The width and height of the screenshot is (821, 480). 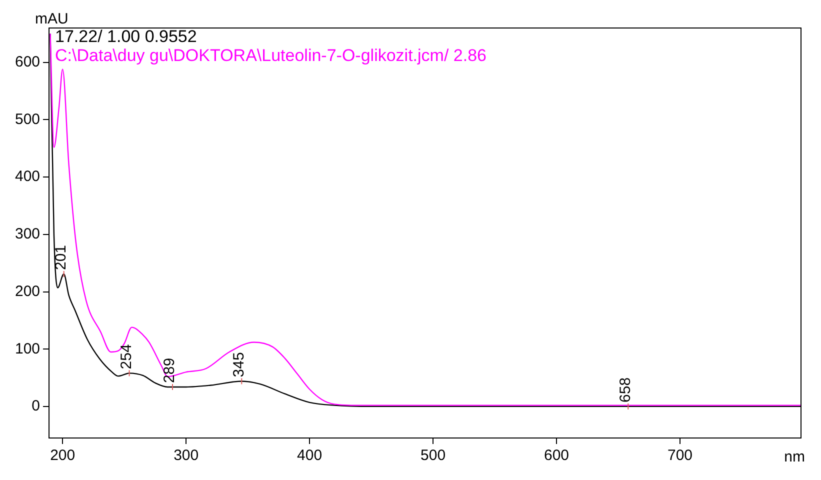 I want to click on y-tick-label: 200, so click(x=27, y=291).